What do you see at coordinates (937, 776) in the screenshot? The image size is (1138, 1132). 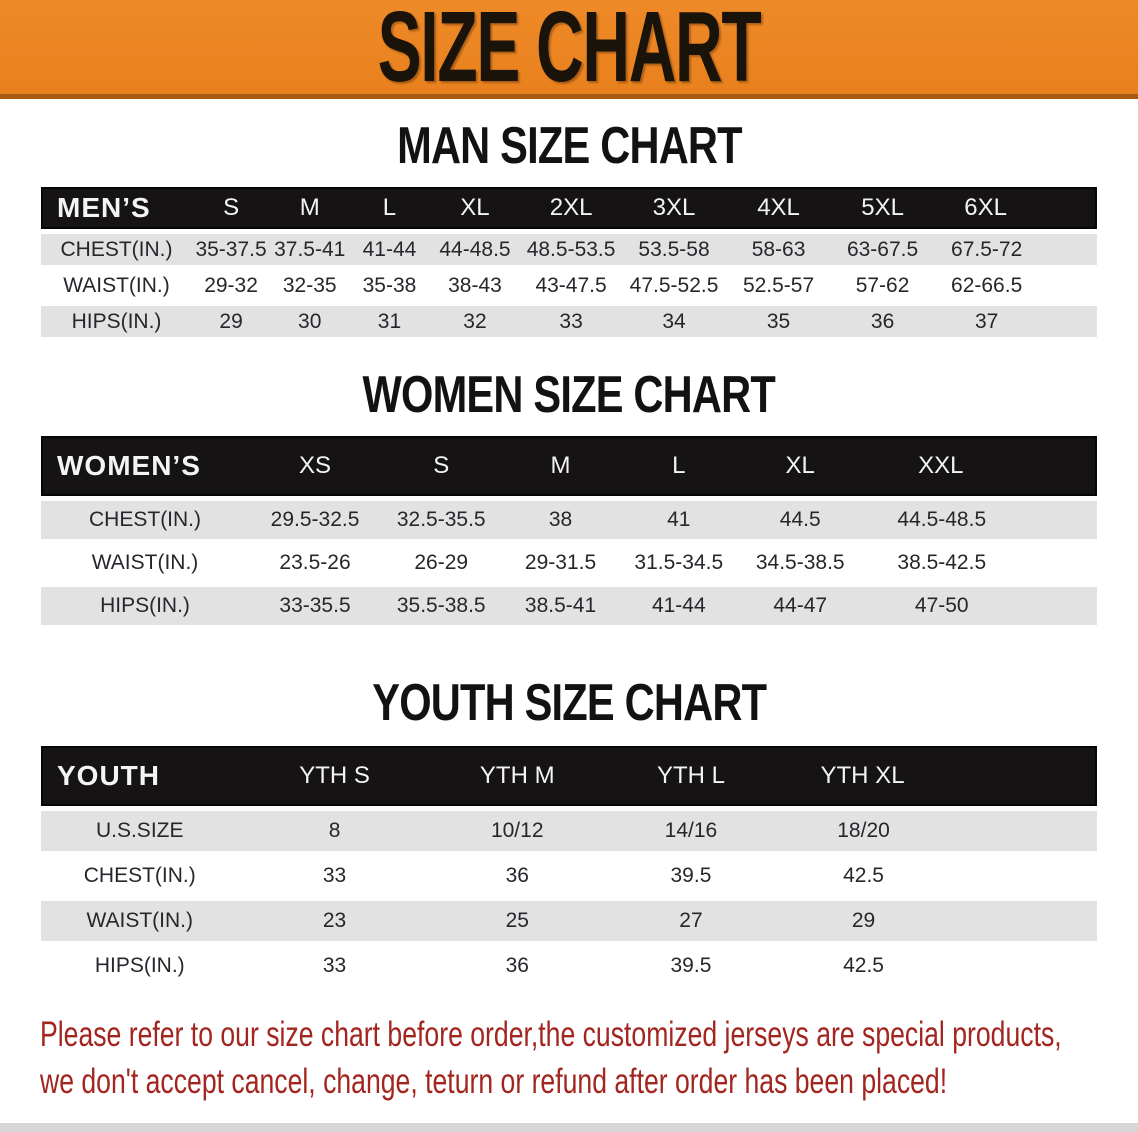 I see `size-header-cell: YTH XL` at bounding box center [937, 776].